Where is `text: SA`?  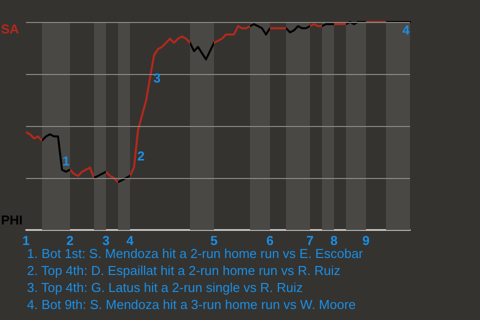 text: SA is located at coordinates (10, 29).